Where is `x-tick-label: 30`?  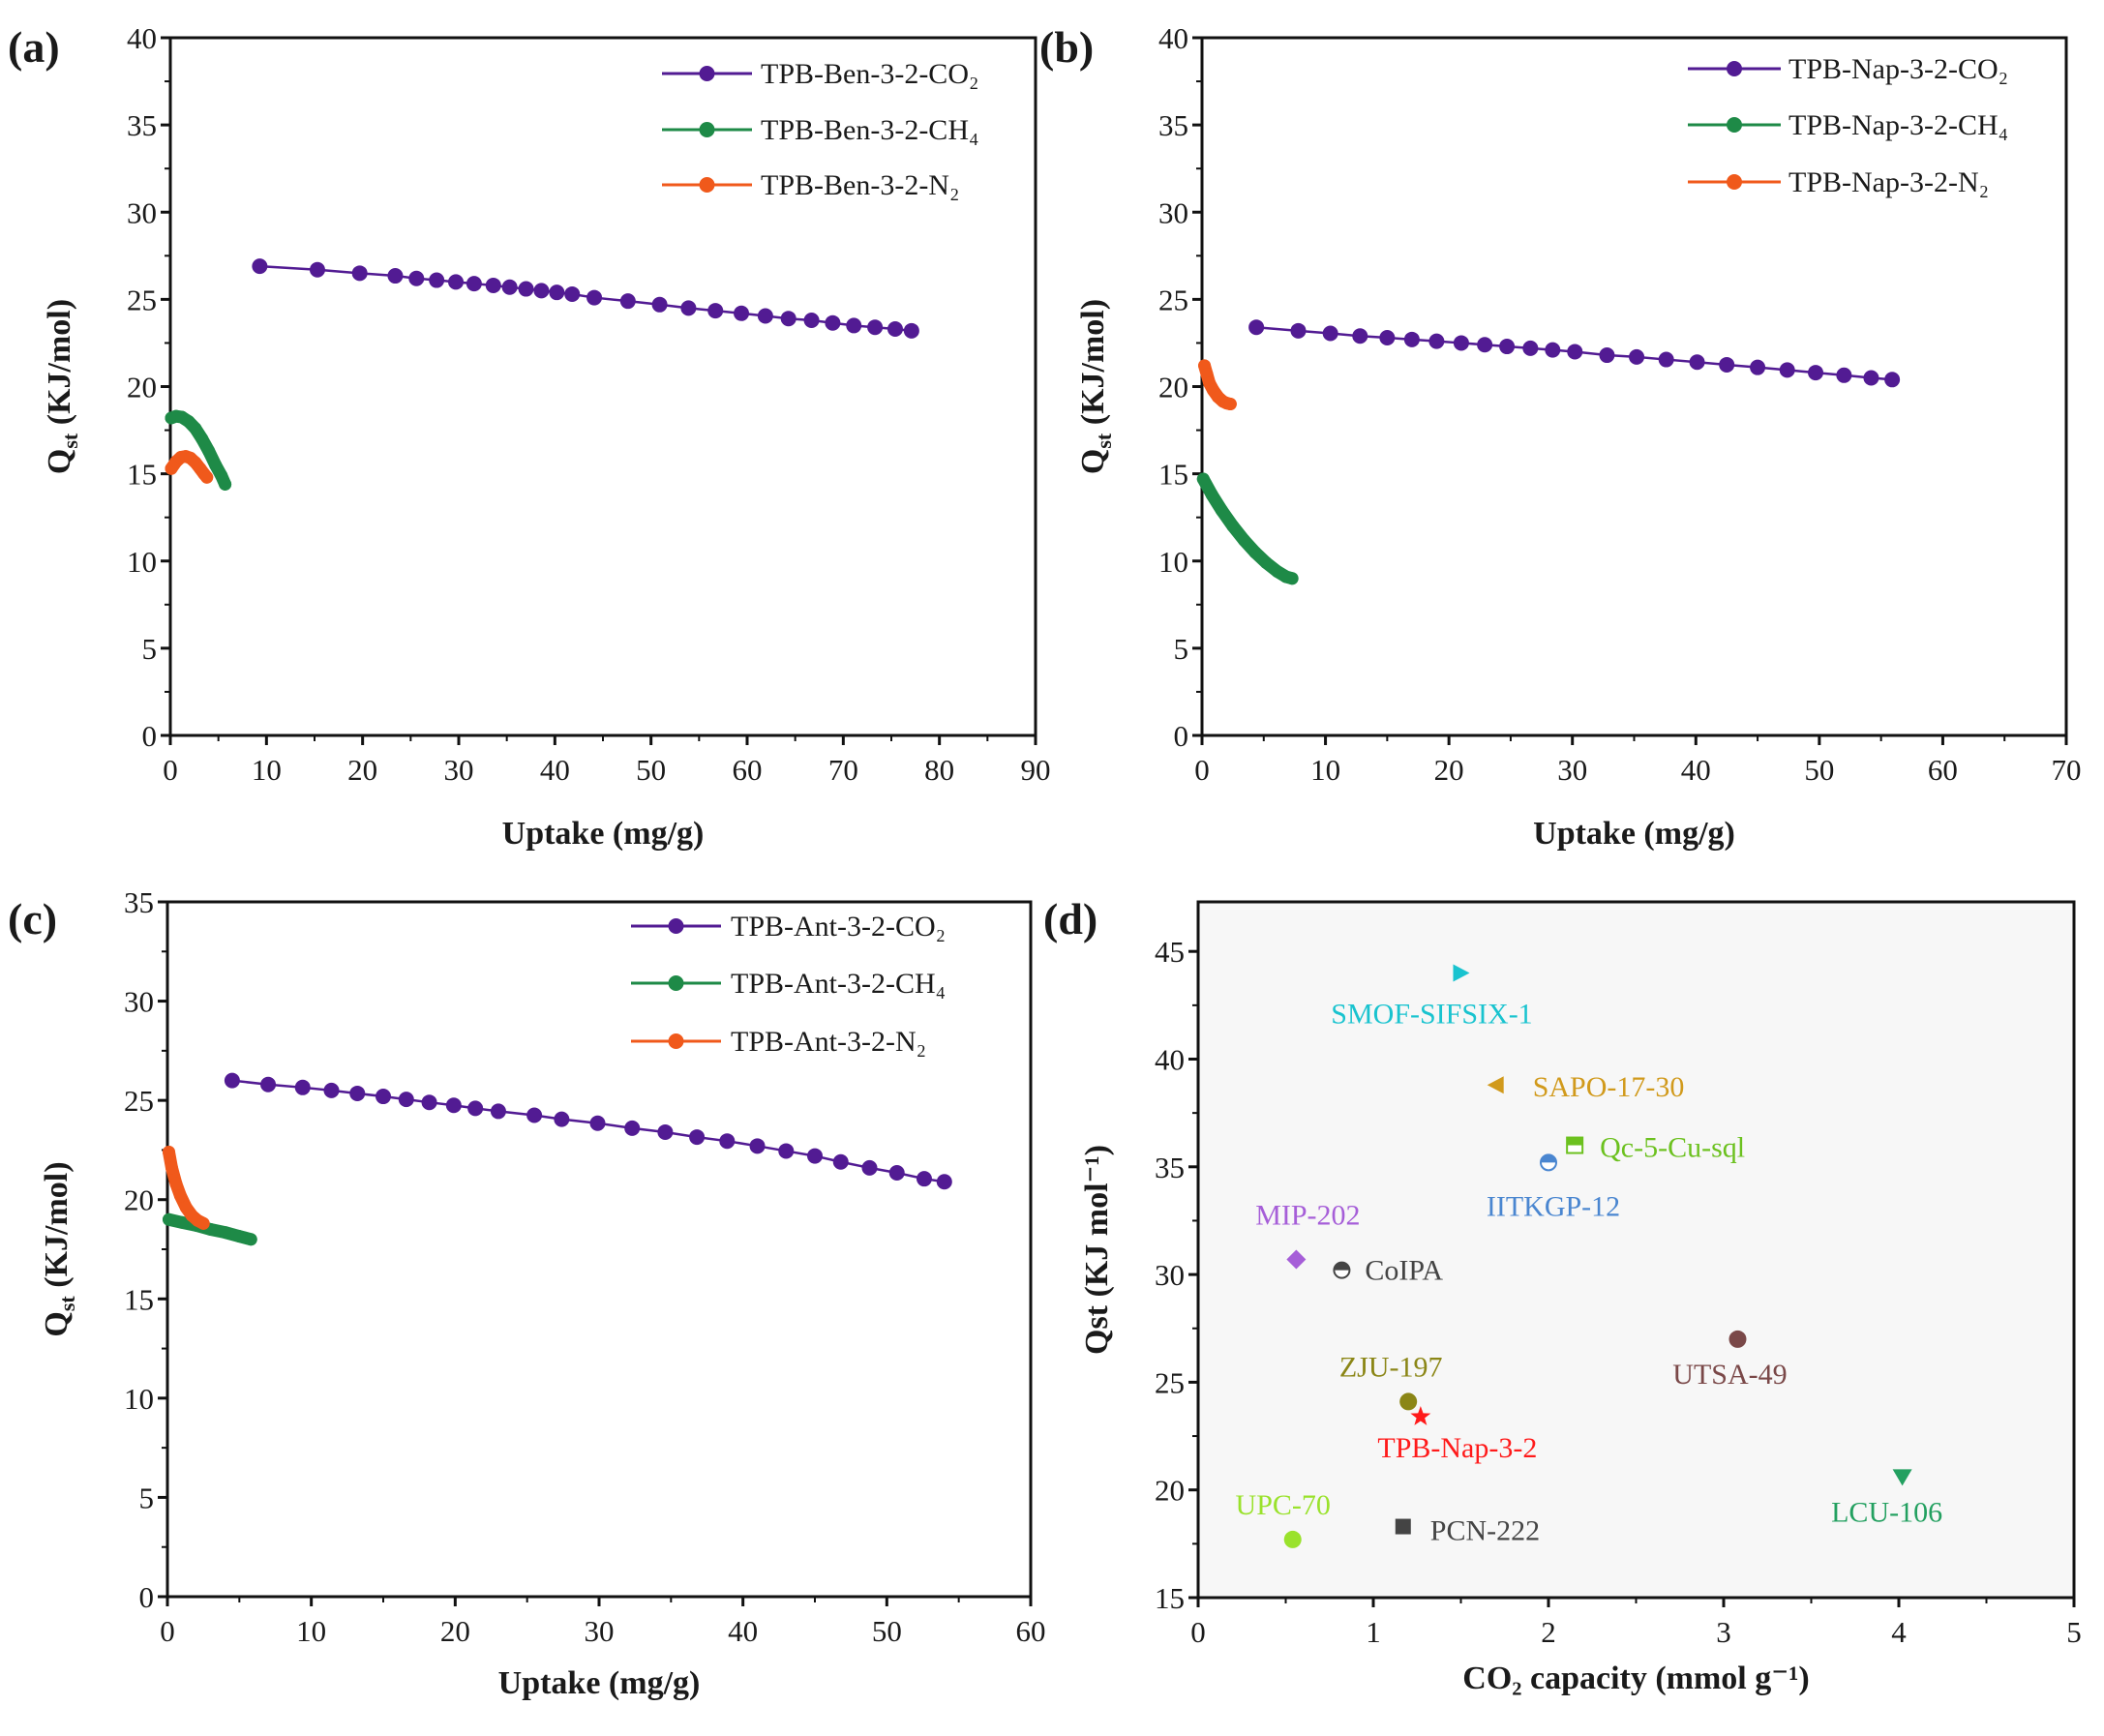
x-tick-label: 30 is located at coordinates (459, 770).